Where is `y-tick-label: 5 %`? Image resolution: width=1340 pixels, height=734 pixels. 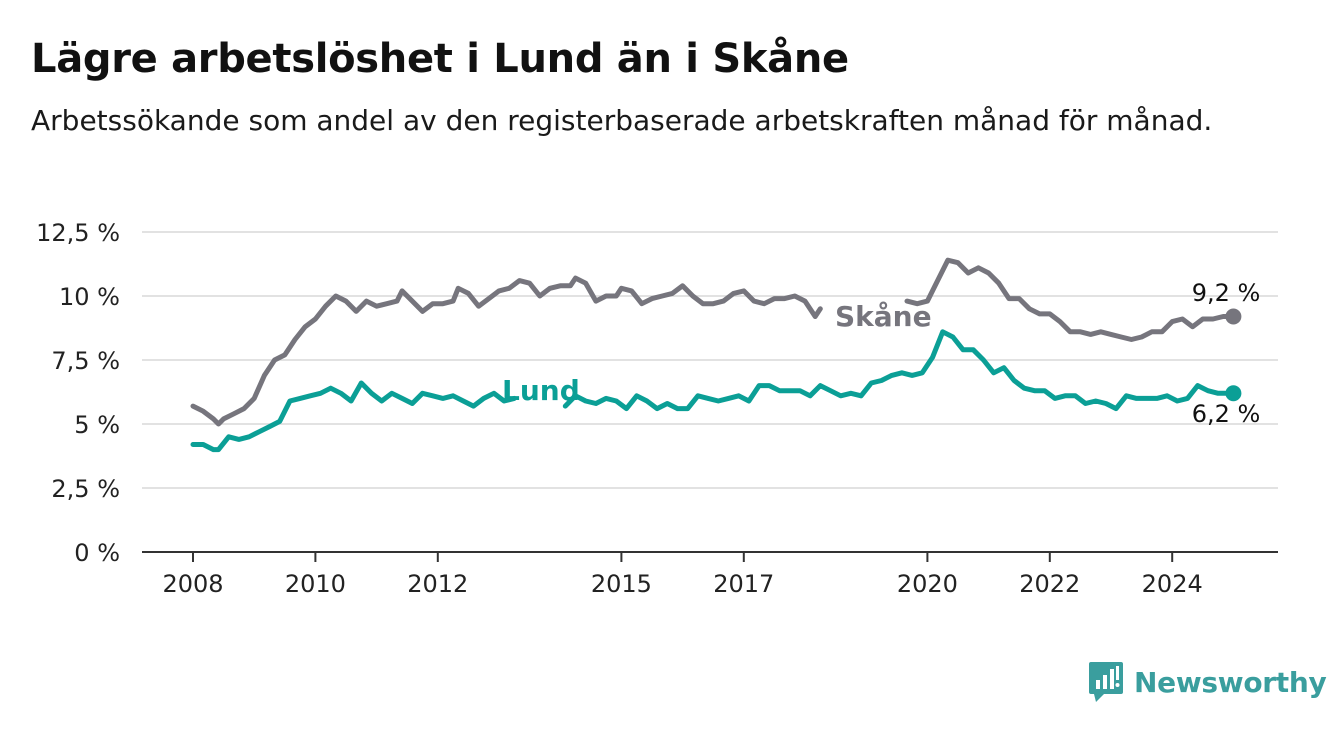 y-tick-label: 5 % is located at coordinates (97, 425).